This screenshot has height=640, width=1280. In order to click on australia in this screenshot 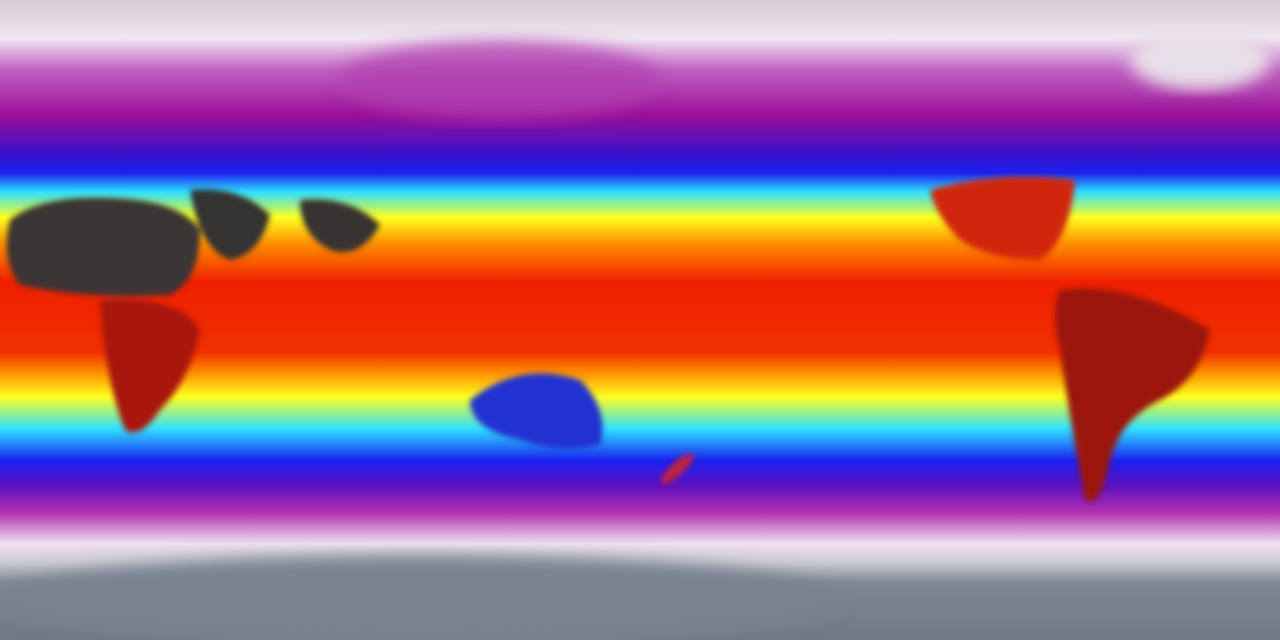, I will do `click(536, 411)`.